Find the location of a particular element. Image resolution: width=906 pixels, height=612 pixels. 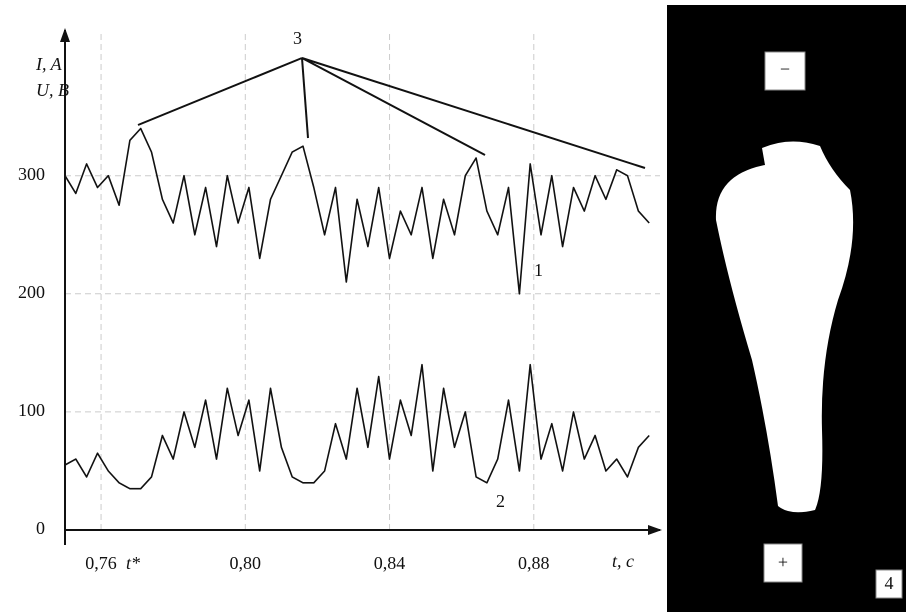

label-3: 3 is located at coordinates (297, 38).